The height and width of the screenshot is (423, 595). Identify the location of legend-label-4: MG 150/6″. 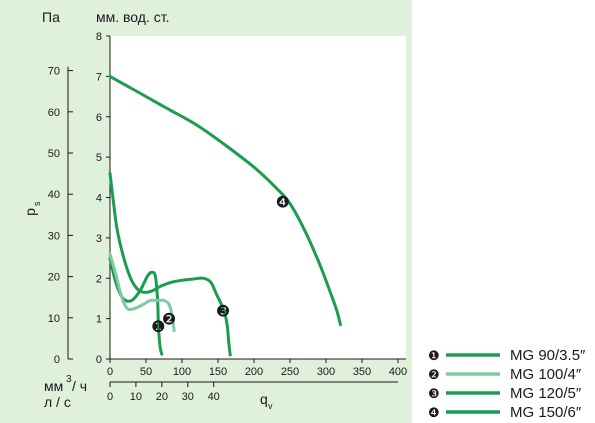
(546, 412).